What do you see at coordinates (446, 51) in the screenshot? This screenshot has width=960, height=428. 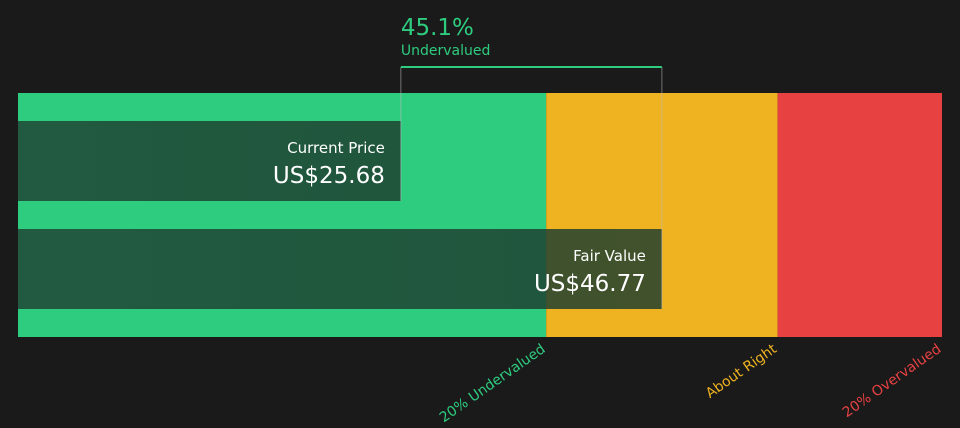 I see `annotation-label: Undervalued` at bounding box center [446, 51].